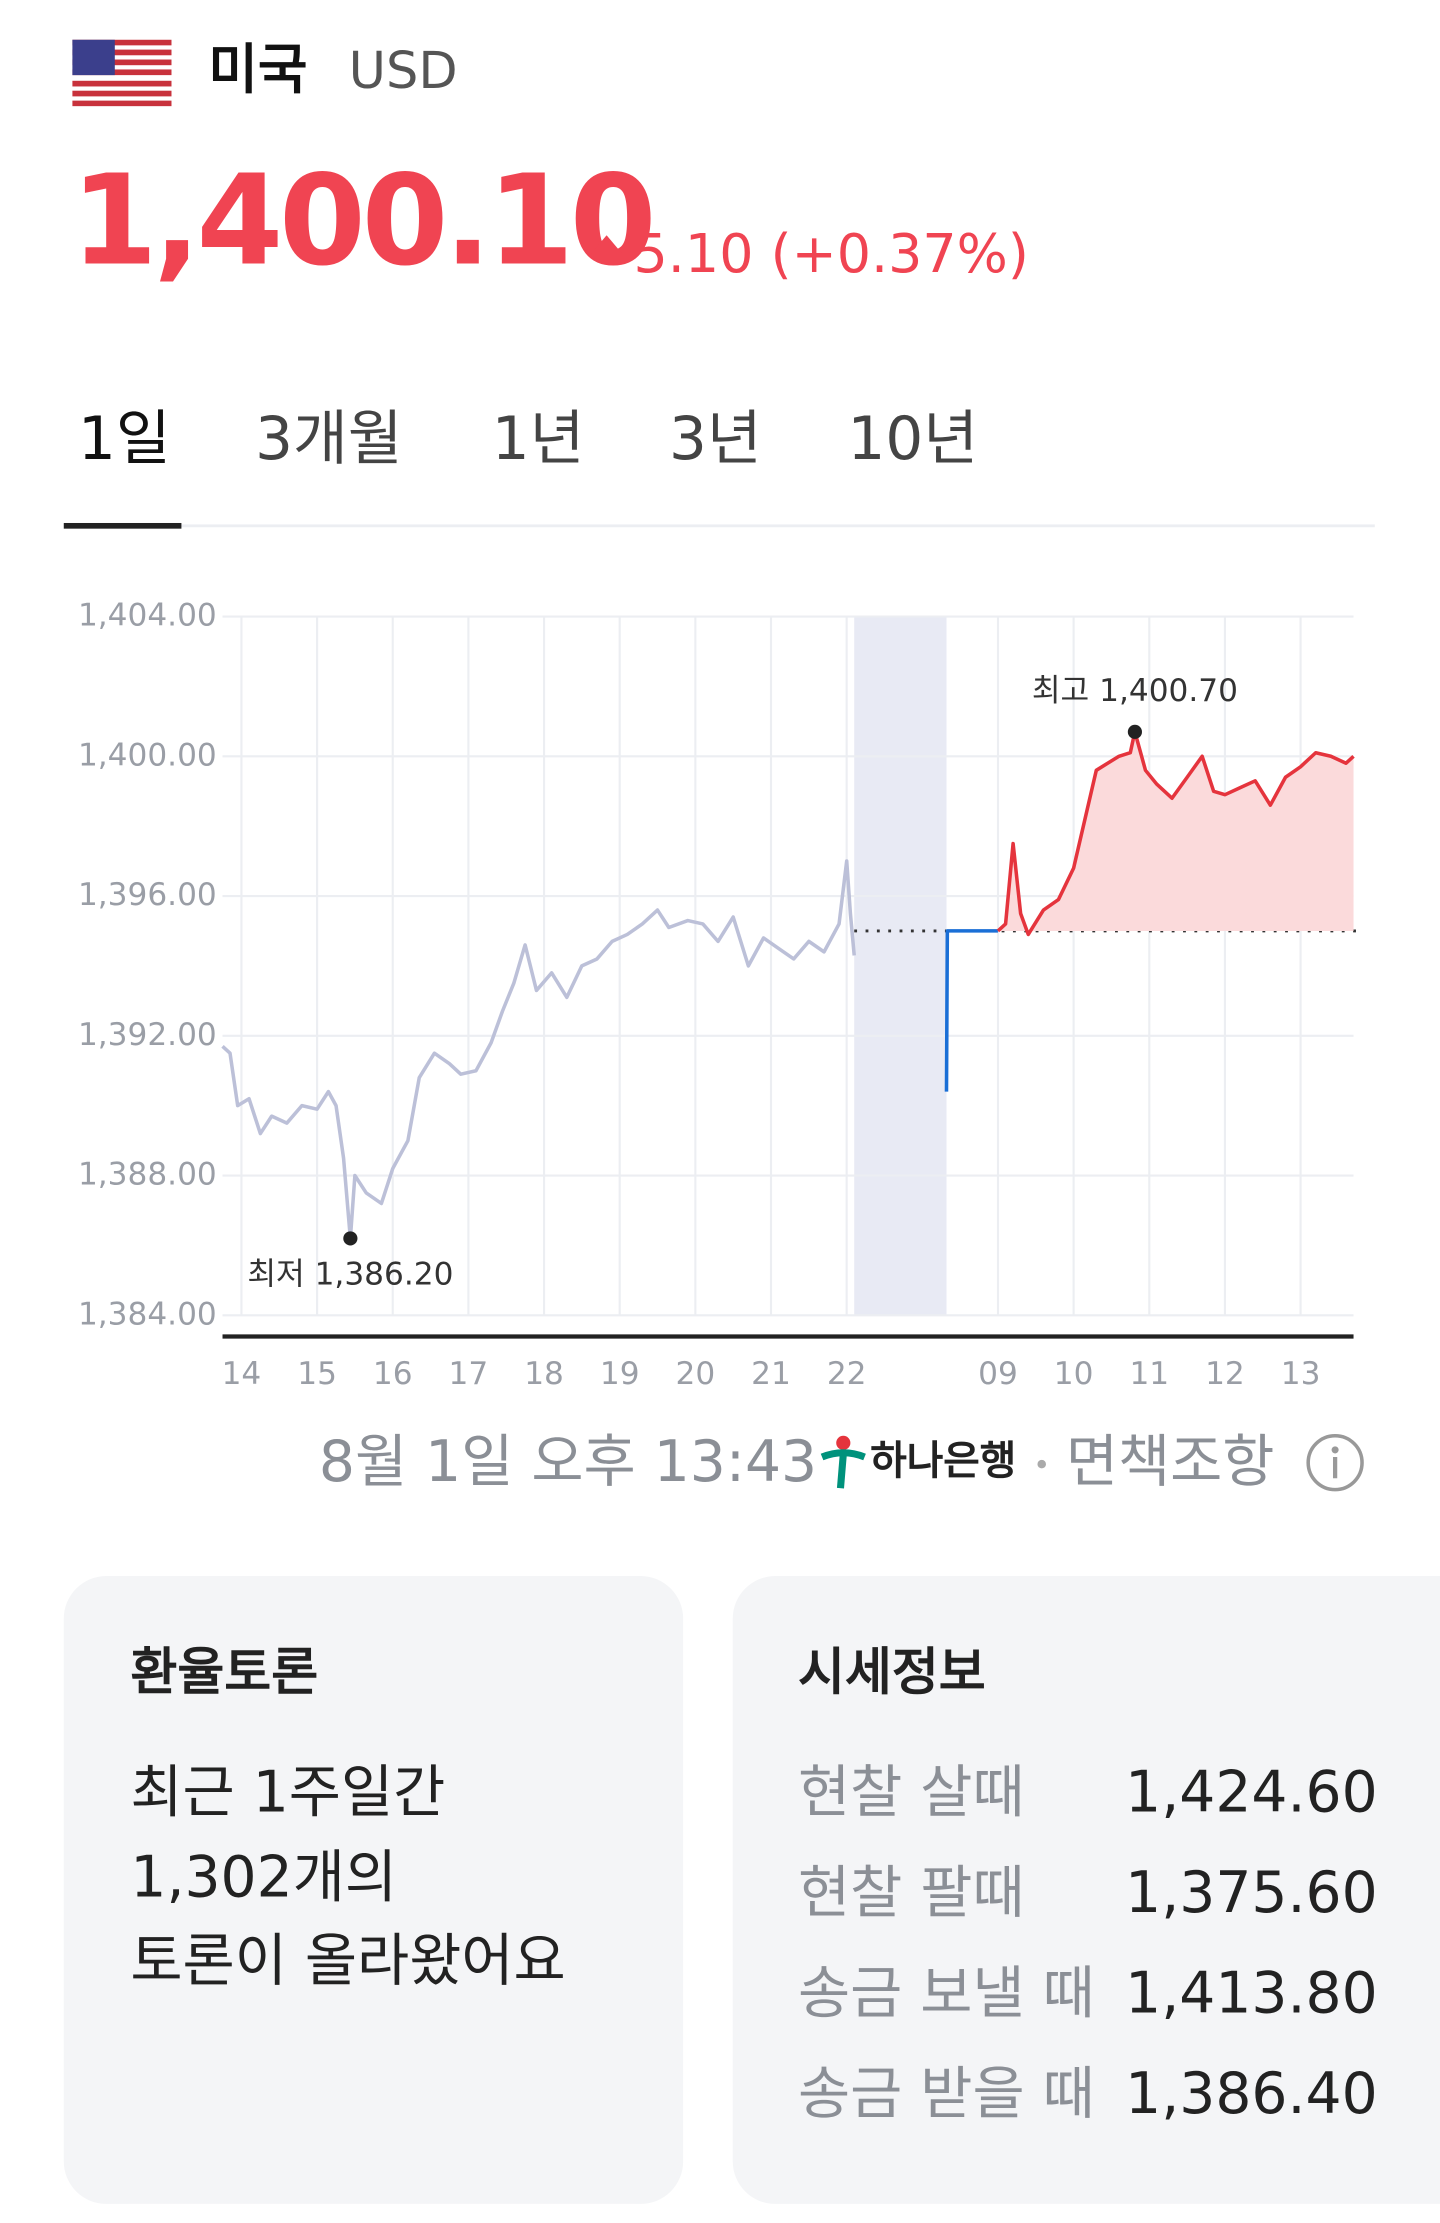 Image resolution: width=1440 pixels, height=2223 pixels. Describe the element at coordinates (607, 244) in the screenshot. I see `up-triangle` at that location.